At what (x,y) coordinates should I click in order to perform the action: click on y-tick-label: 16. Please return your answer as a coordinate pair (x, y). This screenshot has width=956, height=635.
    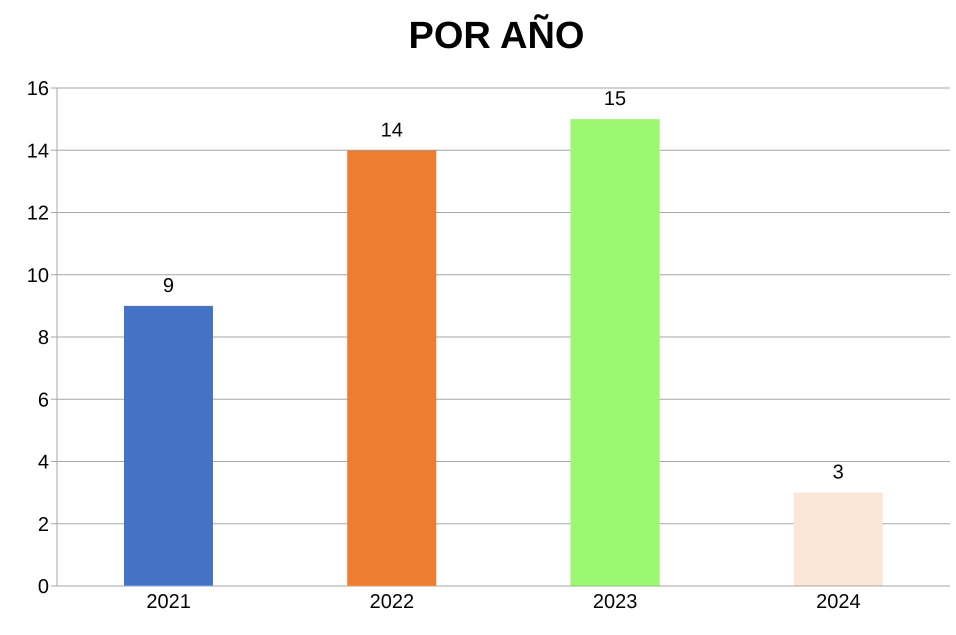
    Looking at the image, I should click on (37, 89).